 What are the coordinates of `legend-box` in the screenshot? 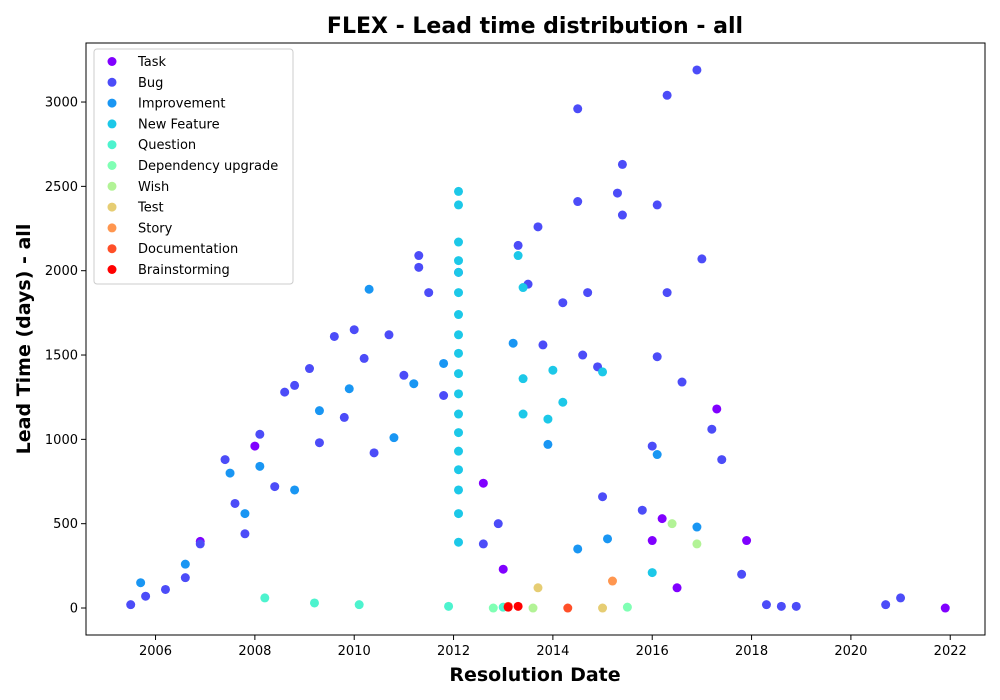 It's located at (193, 166).